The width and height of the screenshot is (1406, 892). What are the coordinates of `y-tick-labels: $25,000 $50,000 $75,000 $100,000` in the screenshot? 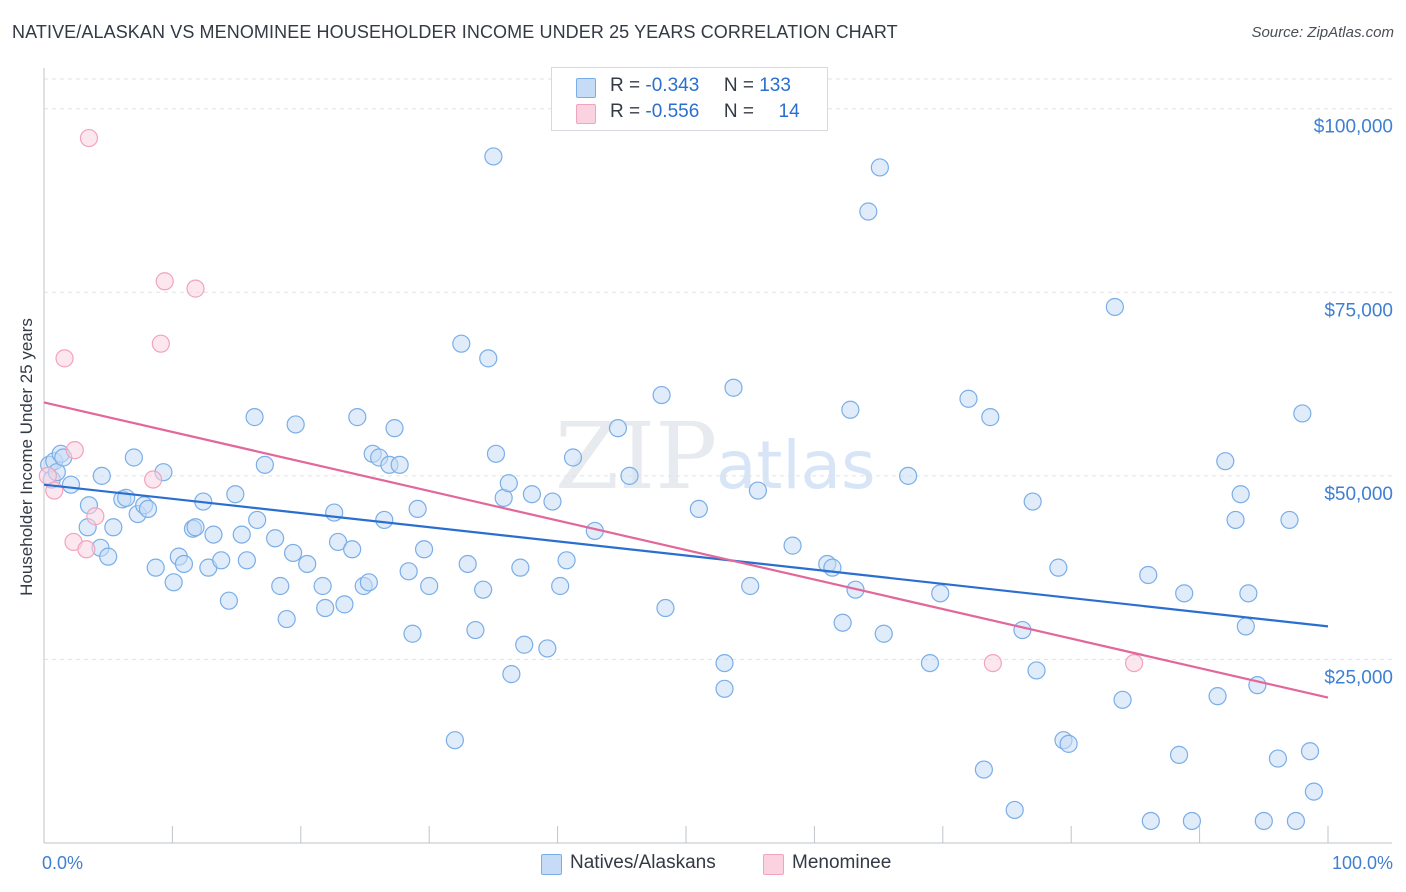 It's located at (1353, 403).